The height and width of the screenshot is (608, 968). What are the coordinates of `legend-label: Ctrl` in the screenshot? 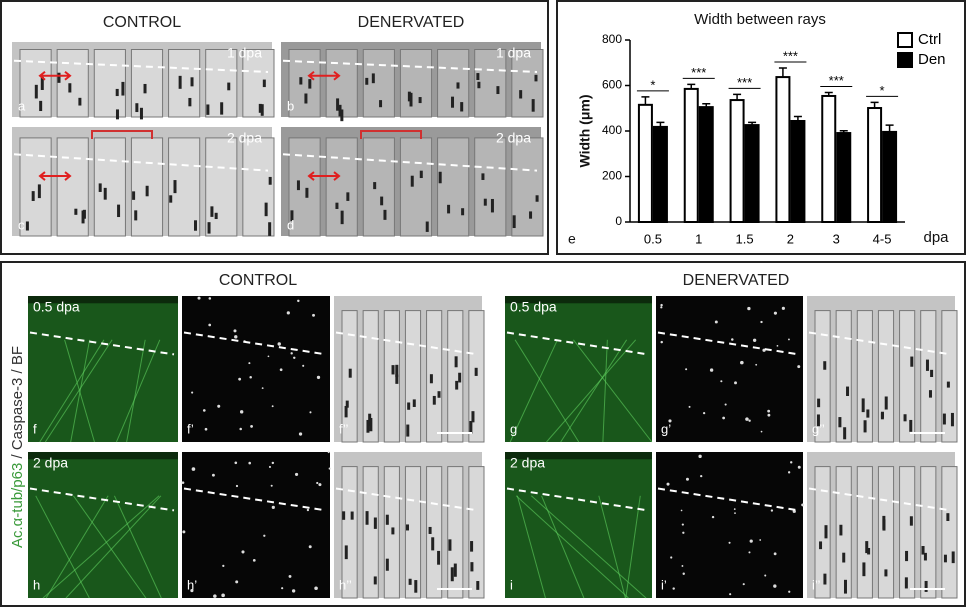 It's located at (929, 39).